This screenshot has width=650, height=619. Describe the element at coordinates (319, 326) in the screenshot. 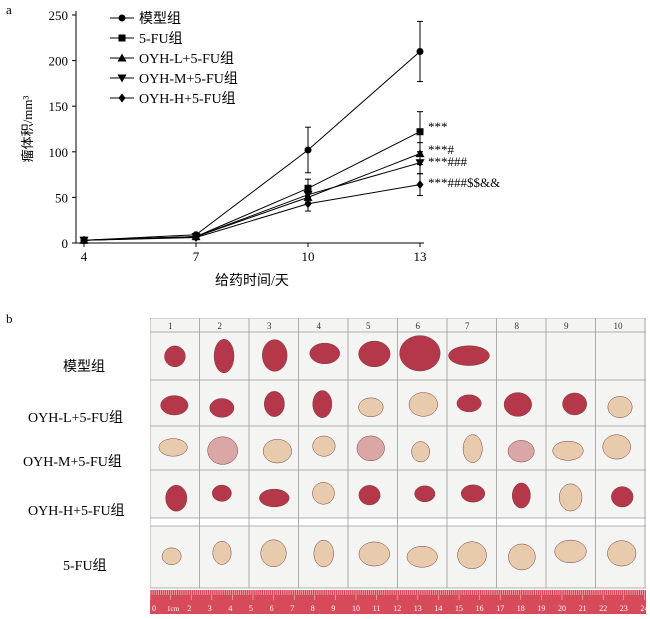

I see `column-number: 4` at that location.